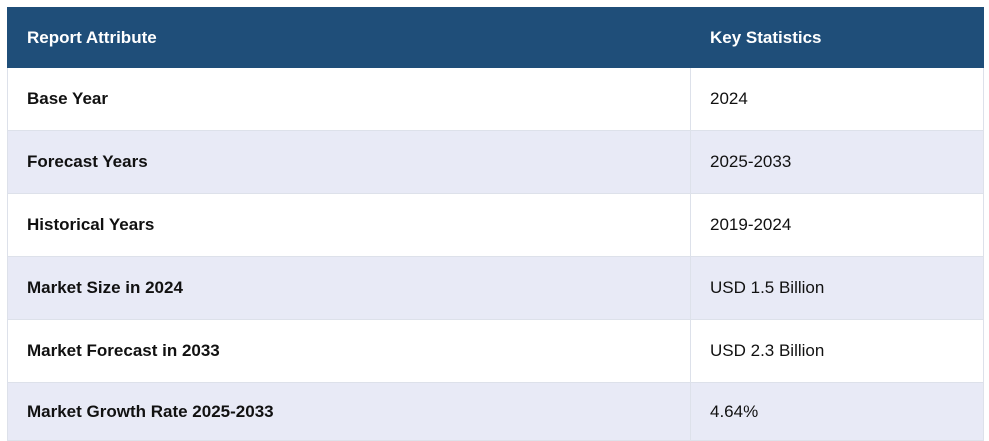  I want to click on table-row: Market Size in 2024 USD 1.5 Billion, so click(495, 288).